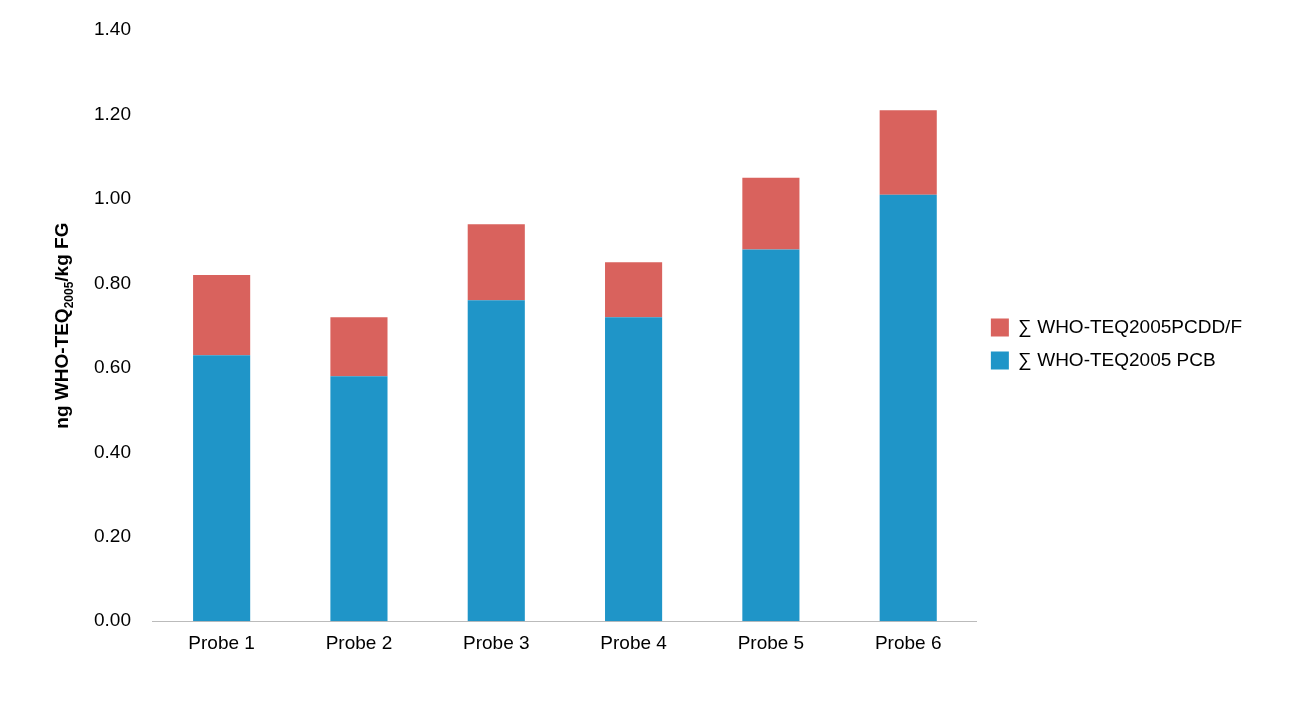 Image resolution: width=1292 pixels, height=708 pixels. What do you see at coordinates (634, 642) in the screenshot?
I see `x-tick-label: Probe 4` at bounding box center [634, 642].